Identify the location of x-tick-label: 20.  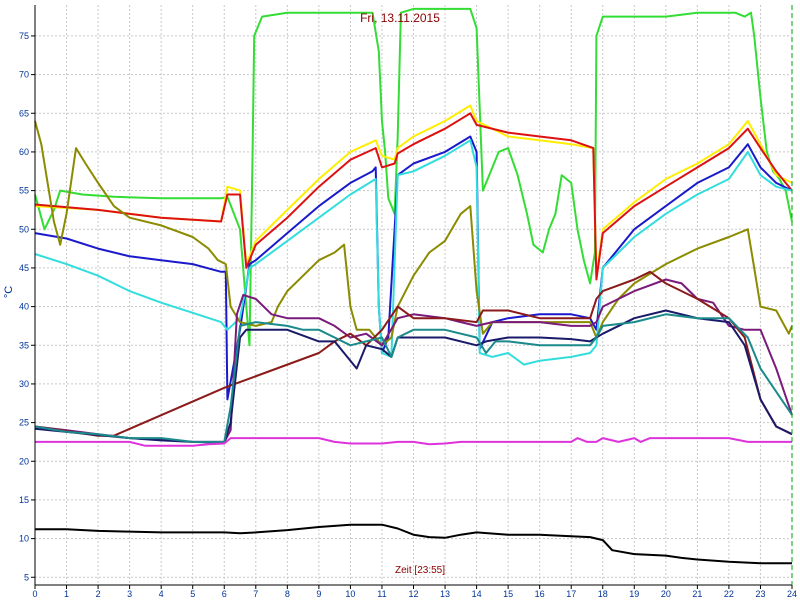
(666, 594).